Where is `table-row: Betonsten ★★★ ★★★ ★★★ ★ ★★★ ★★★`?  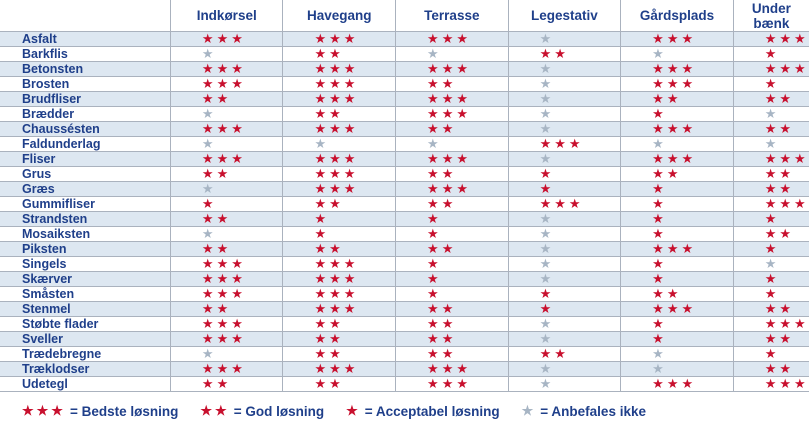 table-row: Betonsten ★★★ ★★★ ★★★ ★ ★★★ ★★★ is located at coordinates (404, 69).